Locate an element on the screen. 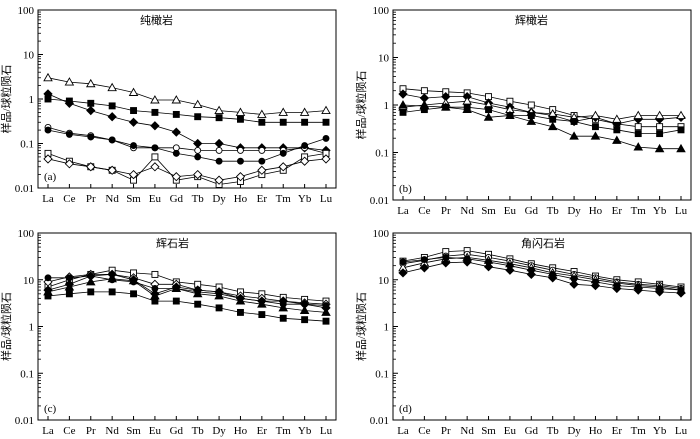  data-point-s5-gd is located at coordinates (176, 153).